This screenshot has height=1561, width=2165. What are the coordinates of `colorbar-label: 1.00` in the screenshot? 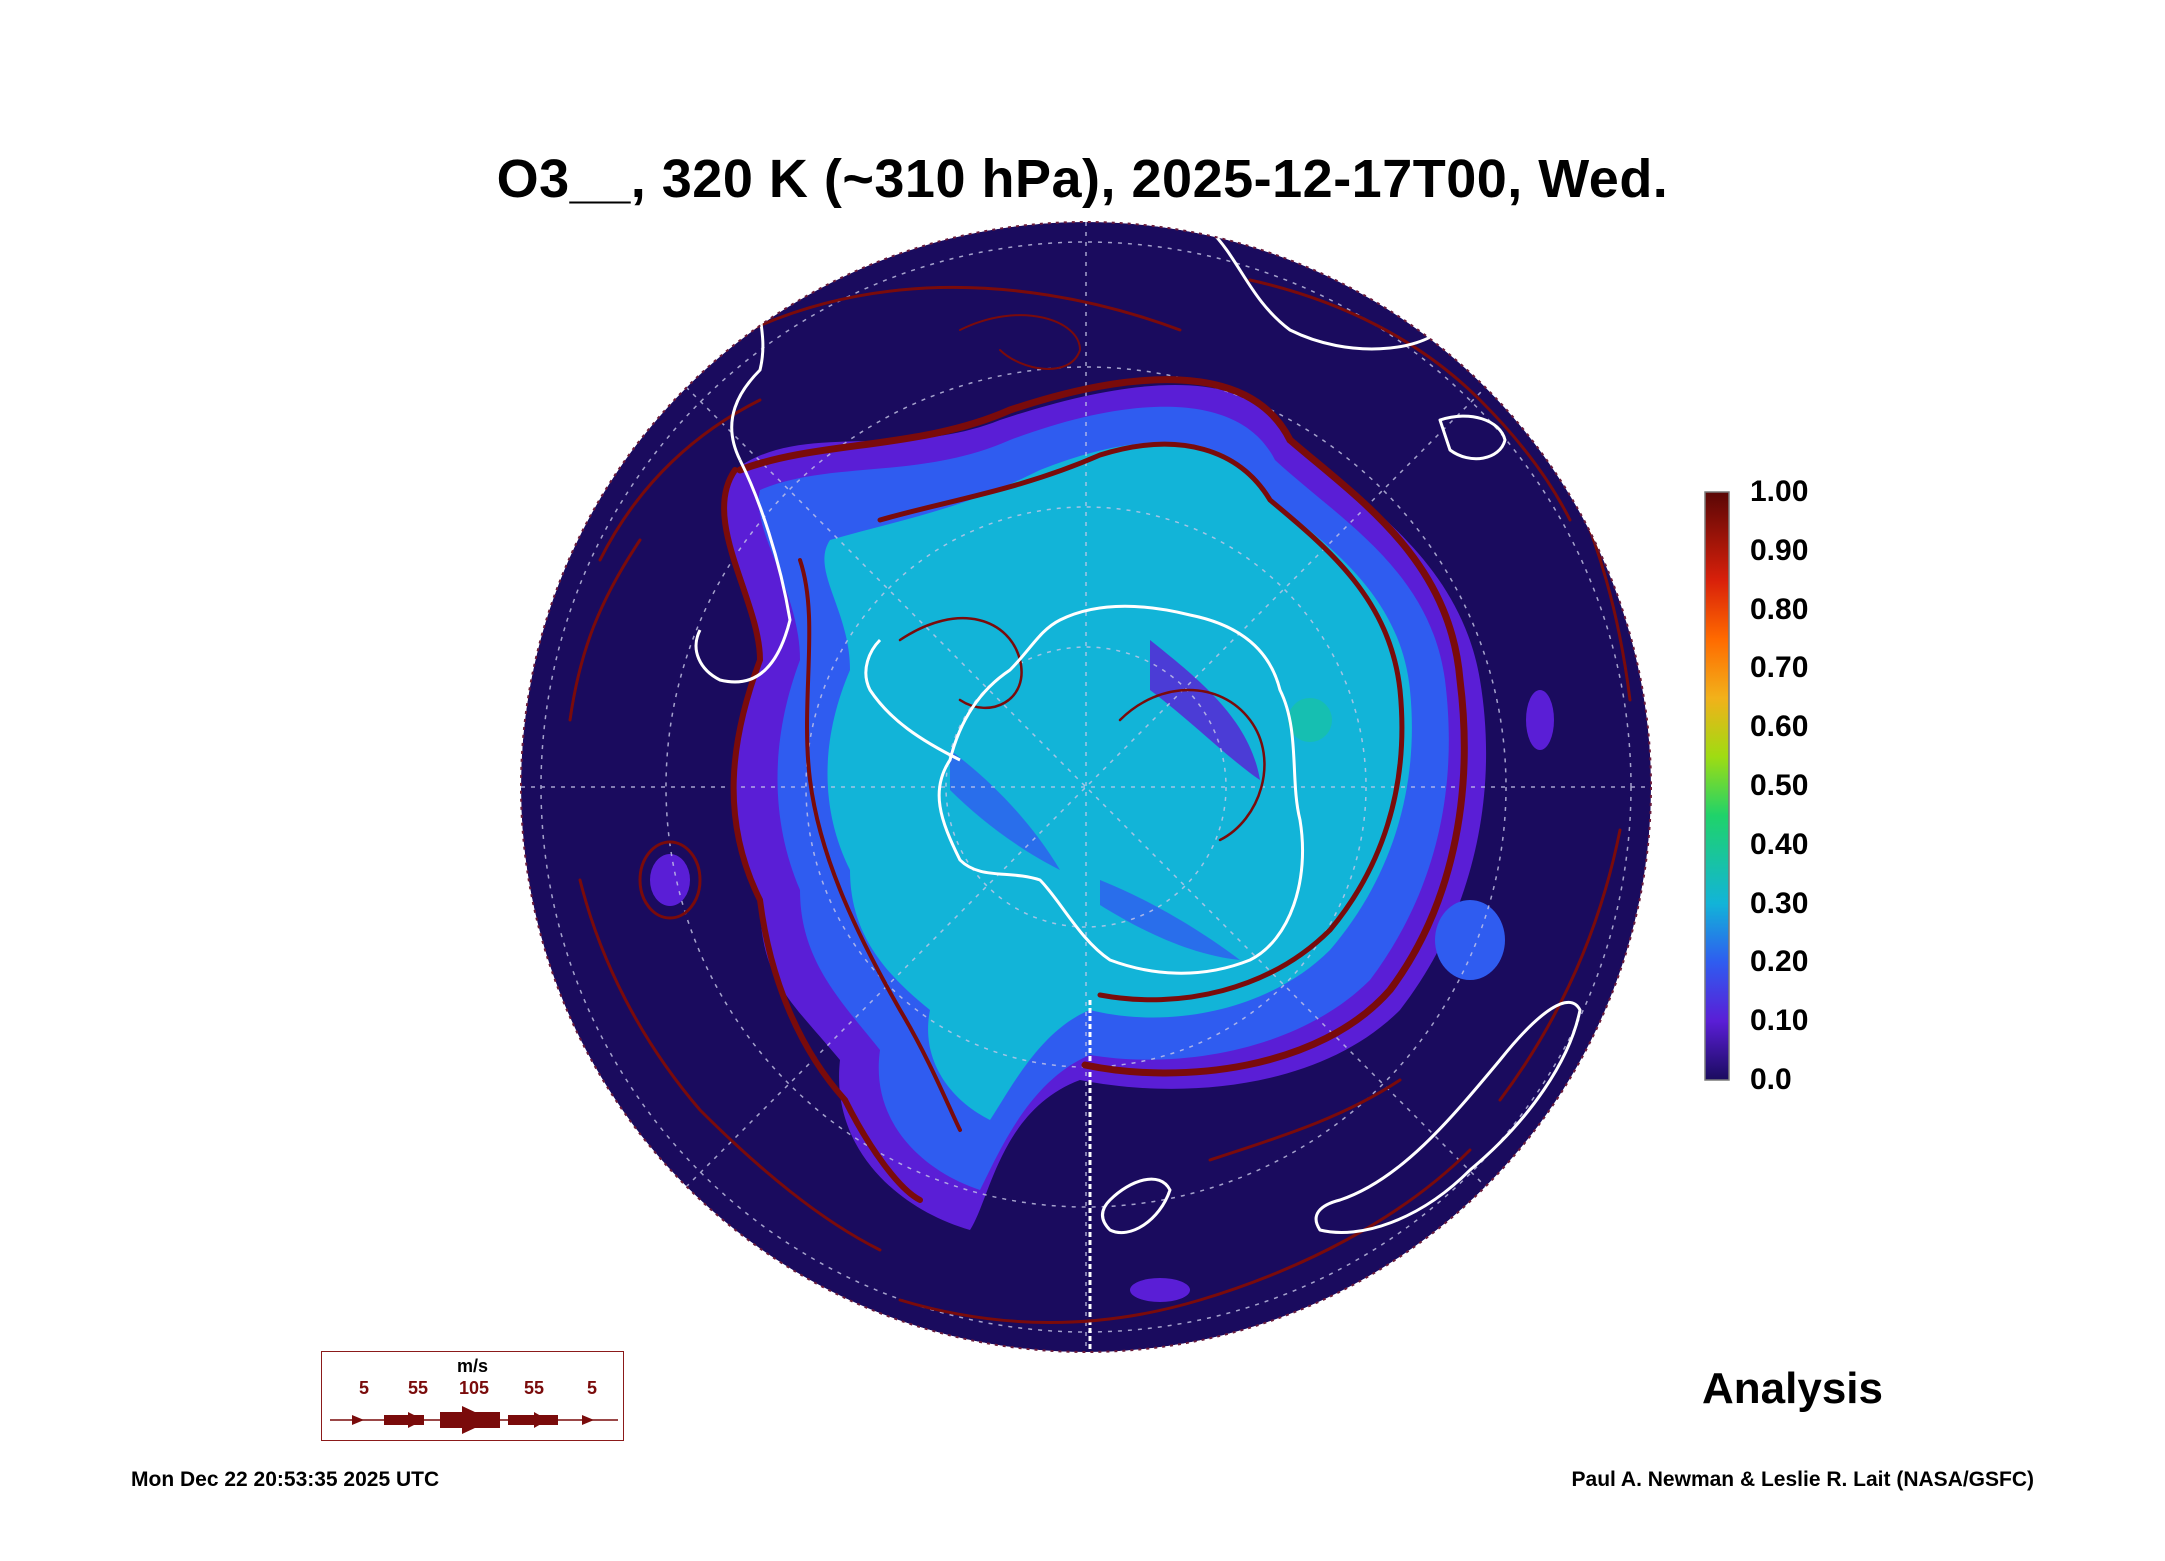 It's located at (1779, 491).